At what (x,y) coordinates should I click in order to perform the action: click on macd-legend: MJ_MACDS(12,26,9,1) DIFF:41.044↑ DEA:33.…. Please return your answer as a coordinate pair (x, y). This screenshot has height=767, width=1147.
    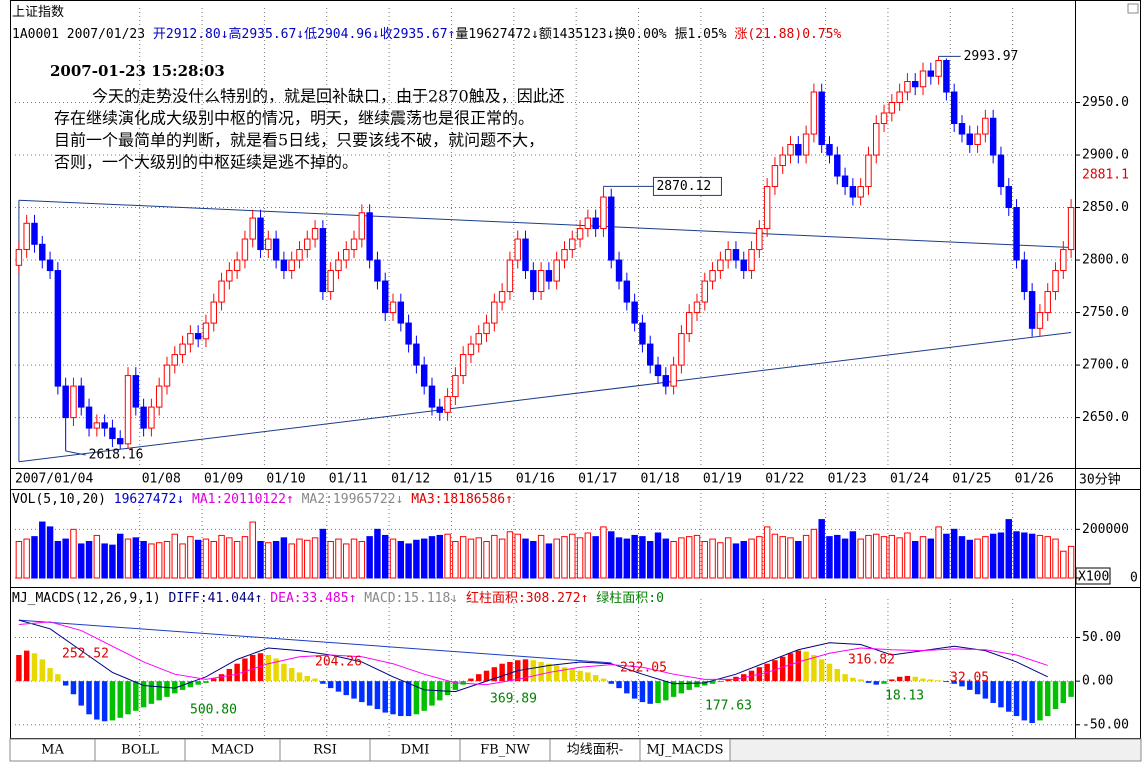
    Looking at the image, I should click on (338, 598).